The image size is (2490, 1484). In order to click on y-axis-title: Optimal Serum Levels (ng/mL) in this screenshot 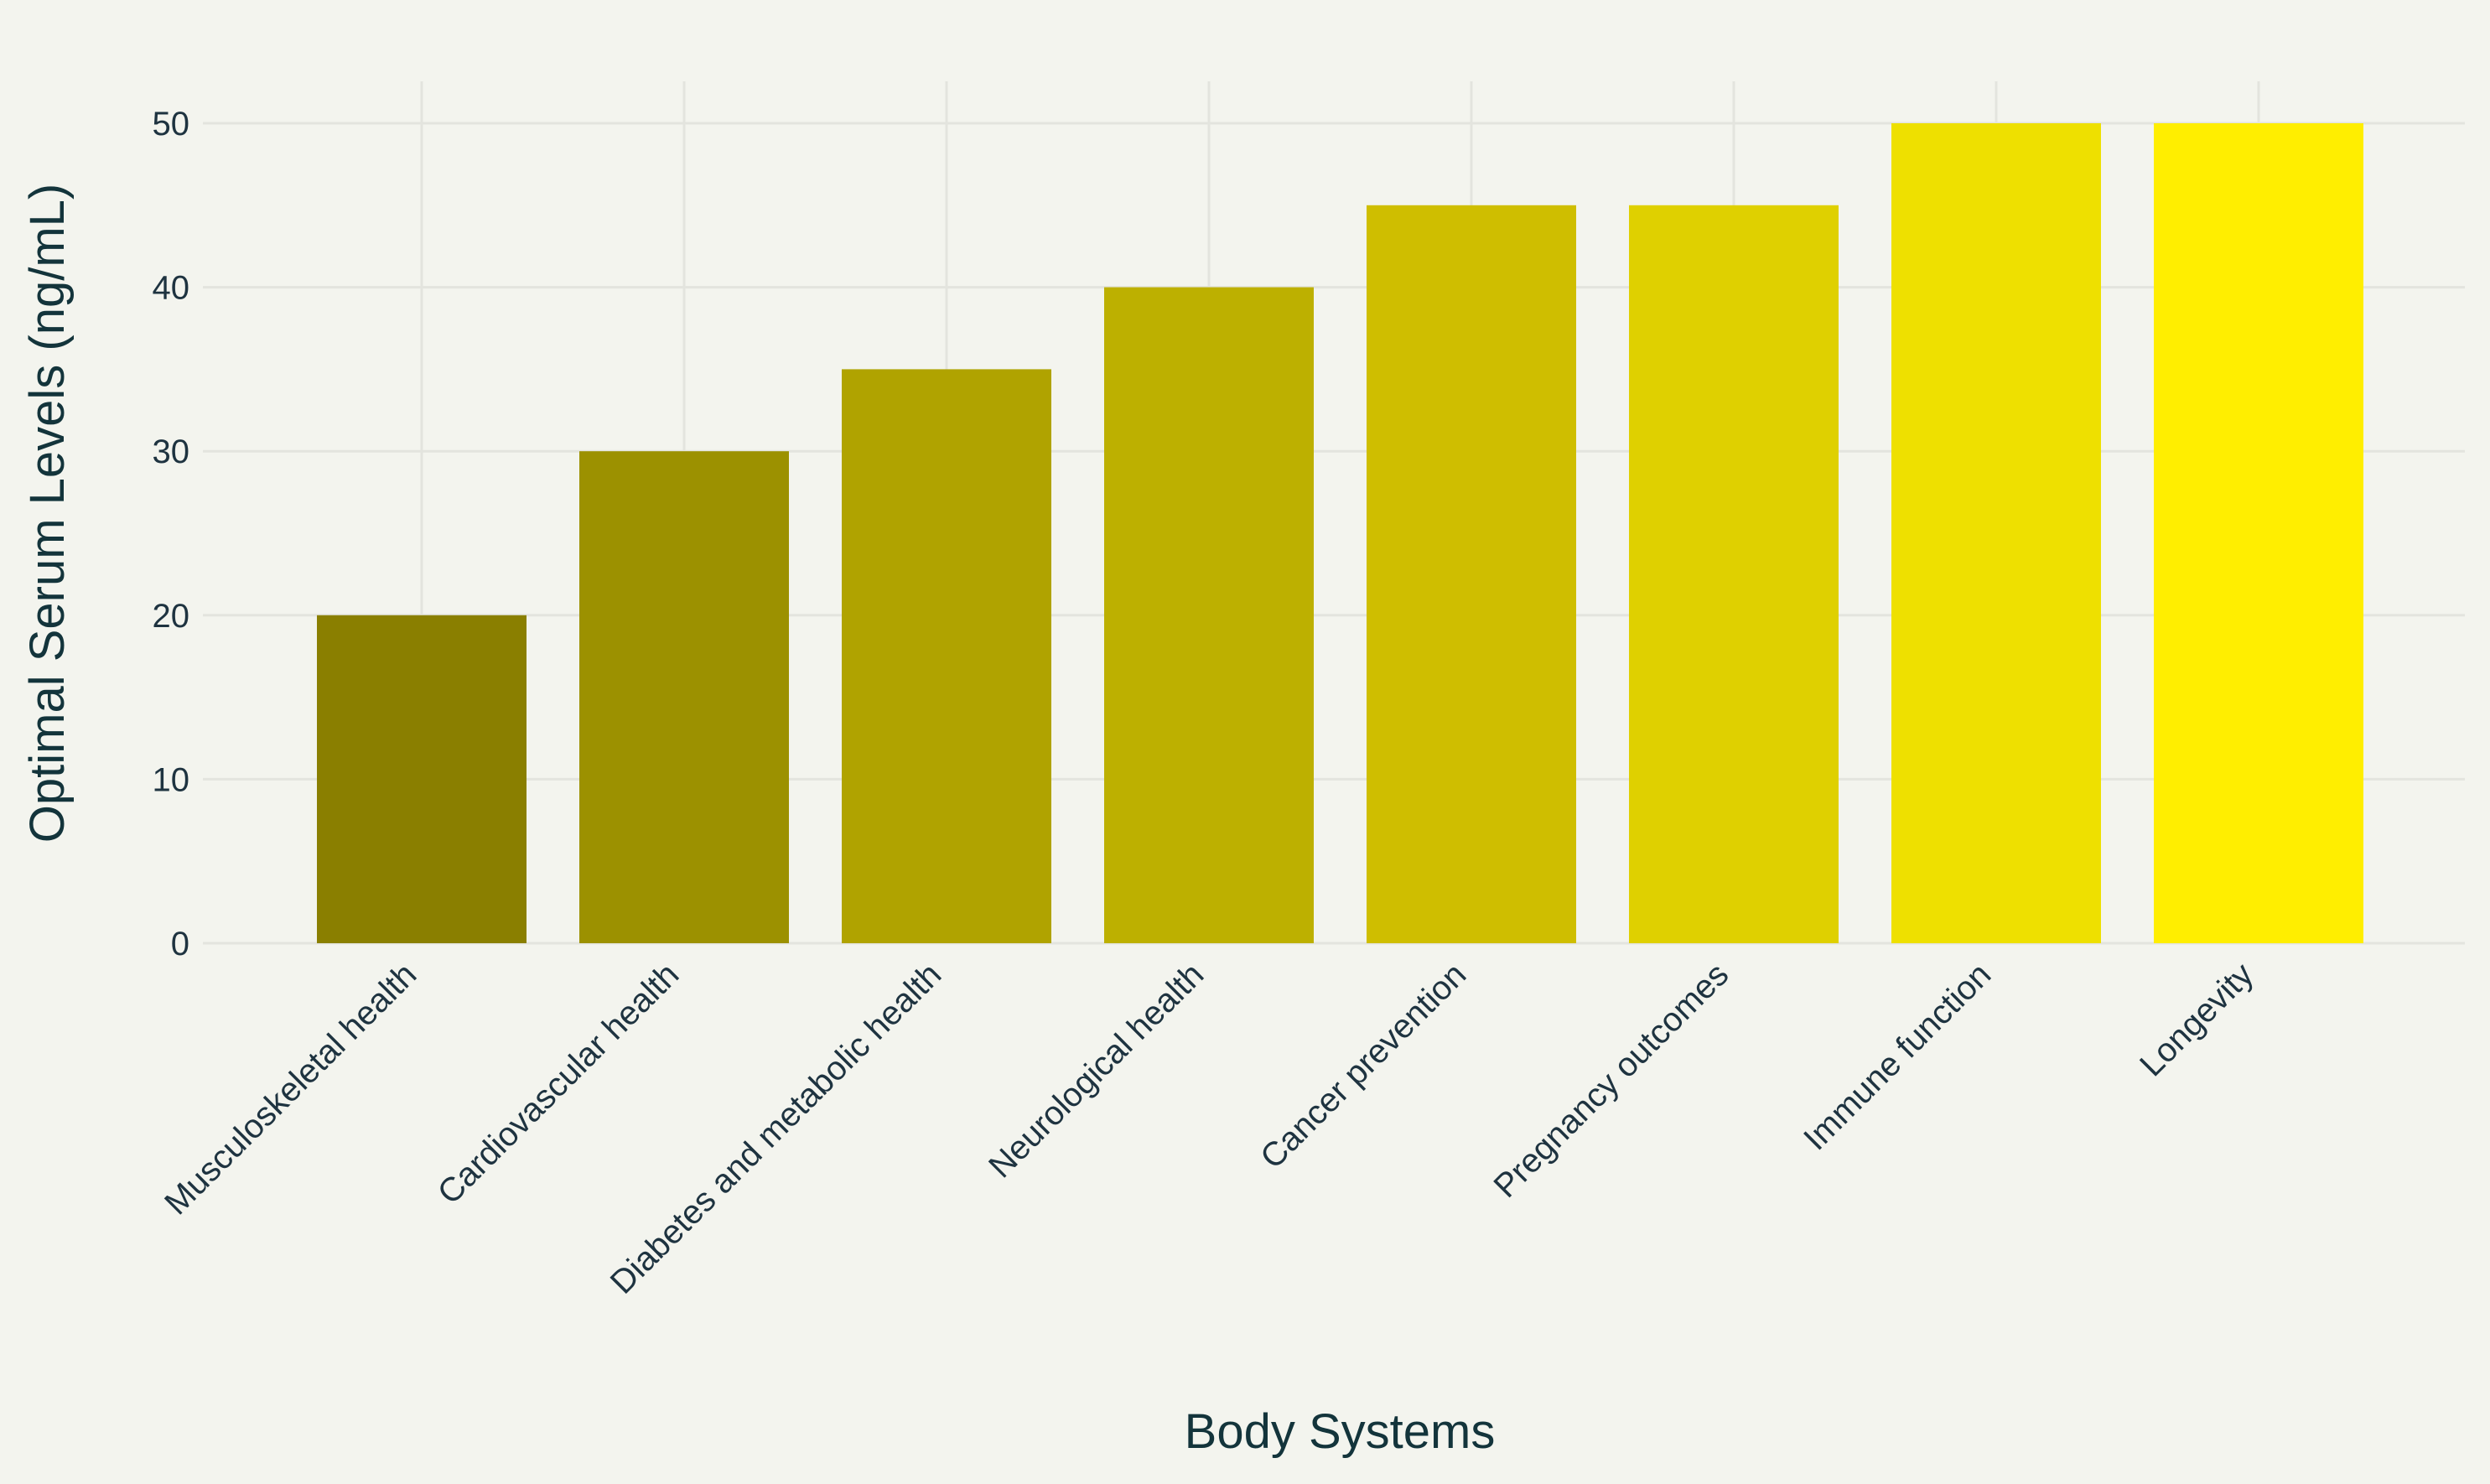, I will do `click(47, 513)`.